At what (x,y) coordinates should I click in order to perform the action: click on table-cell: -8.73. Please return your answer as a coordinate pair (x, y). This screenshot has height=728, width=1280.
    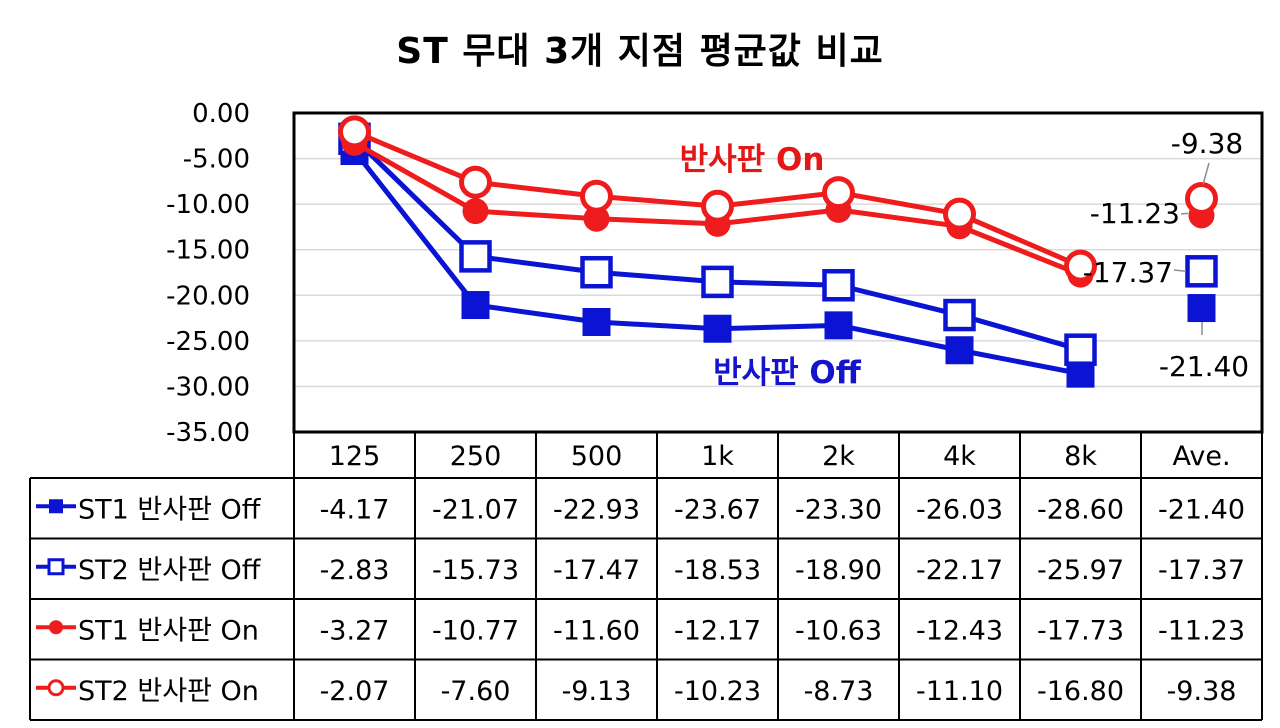
    Looking at the image, I should click on (839, 691).